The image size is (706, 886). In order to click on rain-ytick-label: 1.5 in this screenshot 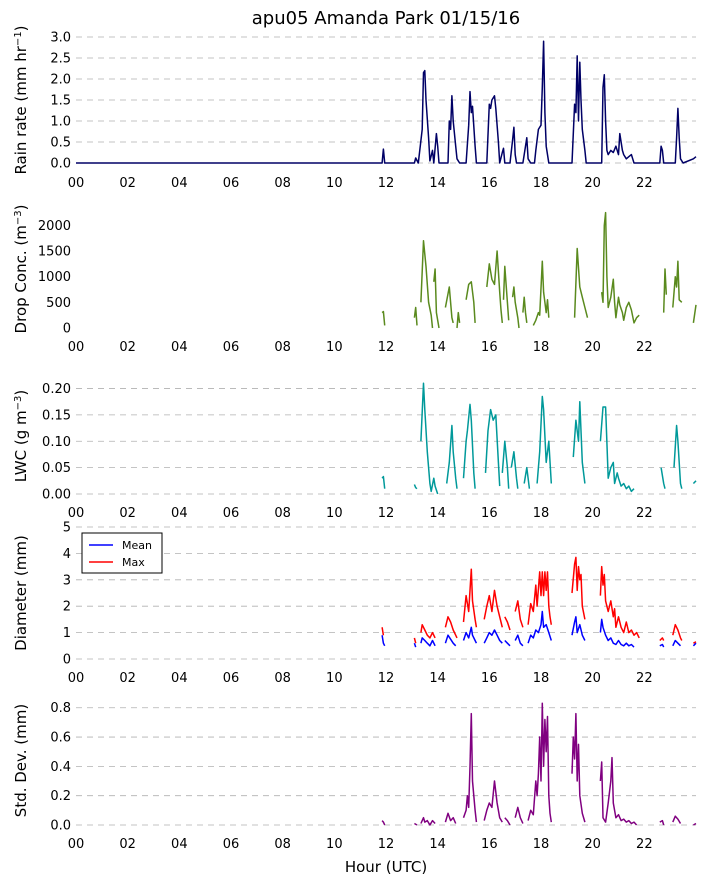, I will do `click(60, 101)`.